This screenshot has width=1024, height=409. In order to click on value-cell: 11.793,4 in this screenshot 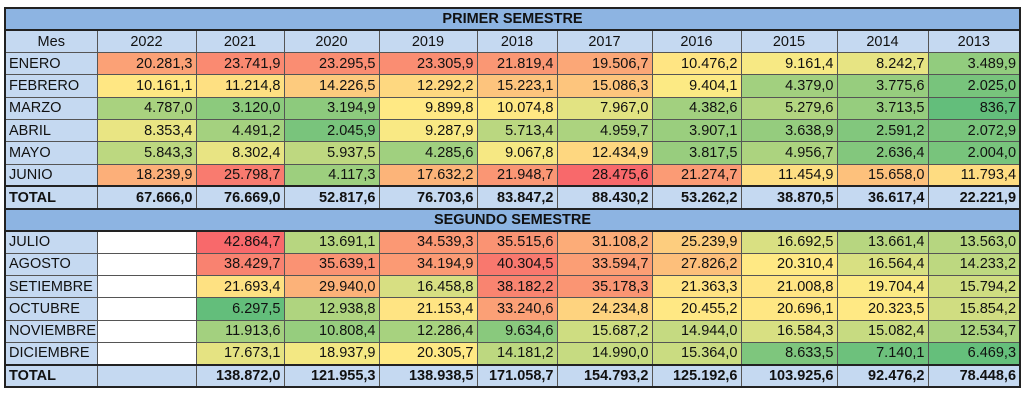, I will do `click(974, 175)`.